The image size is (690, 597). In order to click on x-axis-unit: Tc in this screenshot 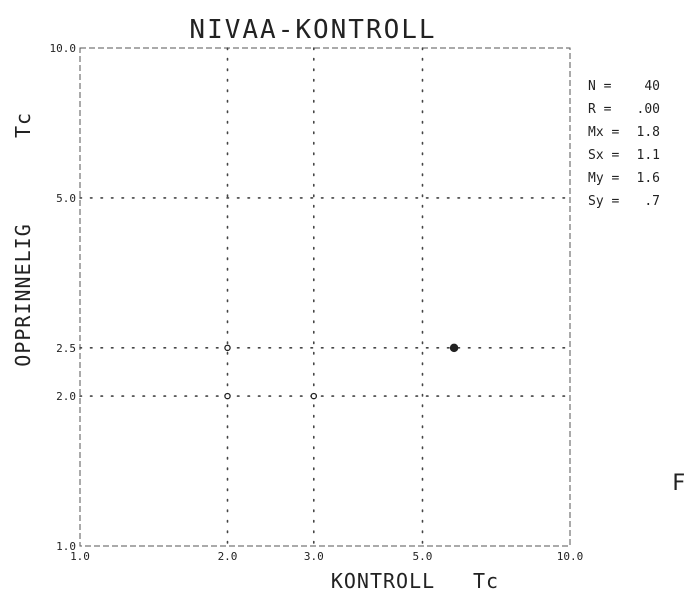, I will do `click(486, 581)`.